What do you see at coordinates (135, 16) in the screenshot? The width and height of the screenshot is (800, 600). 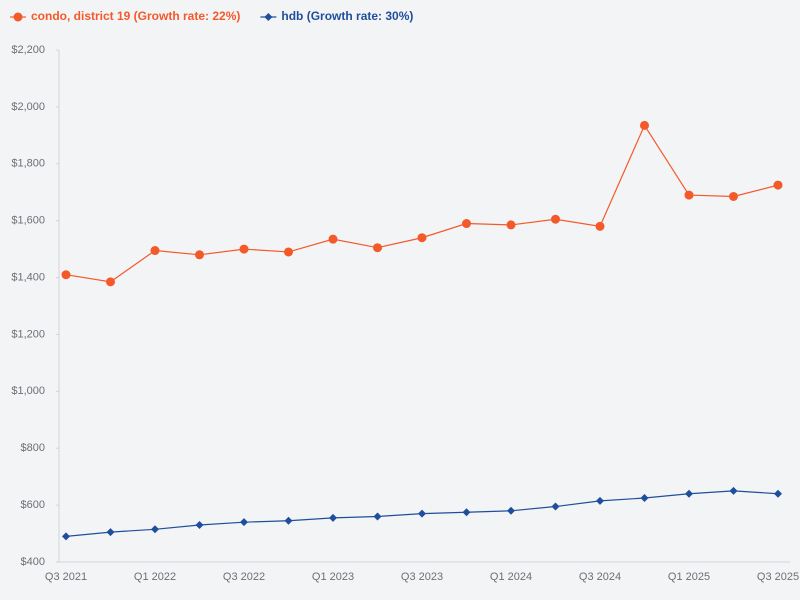 I see `legend-label: condo, district 19 (Growth rate: 22%)` at bounding box center [135, 16].